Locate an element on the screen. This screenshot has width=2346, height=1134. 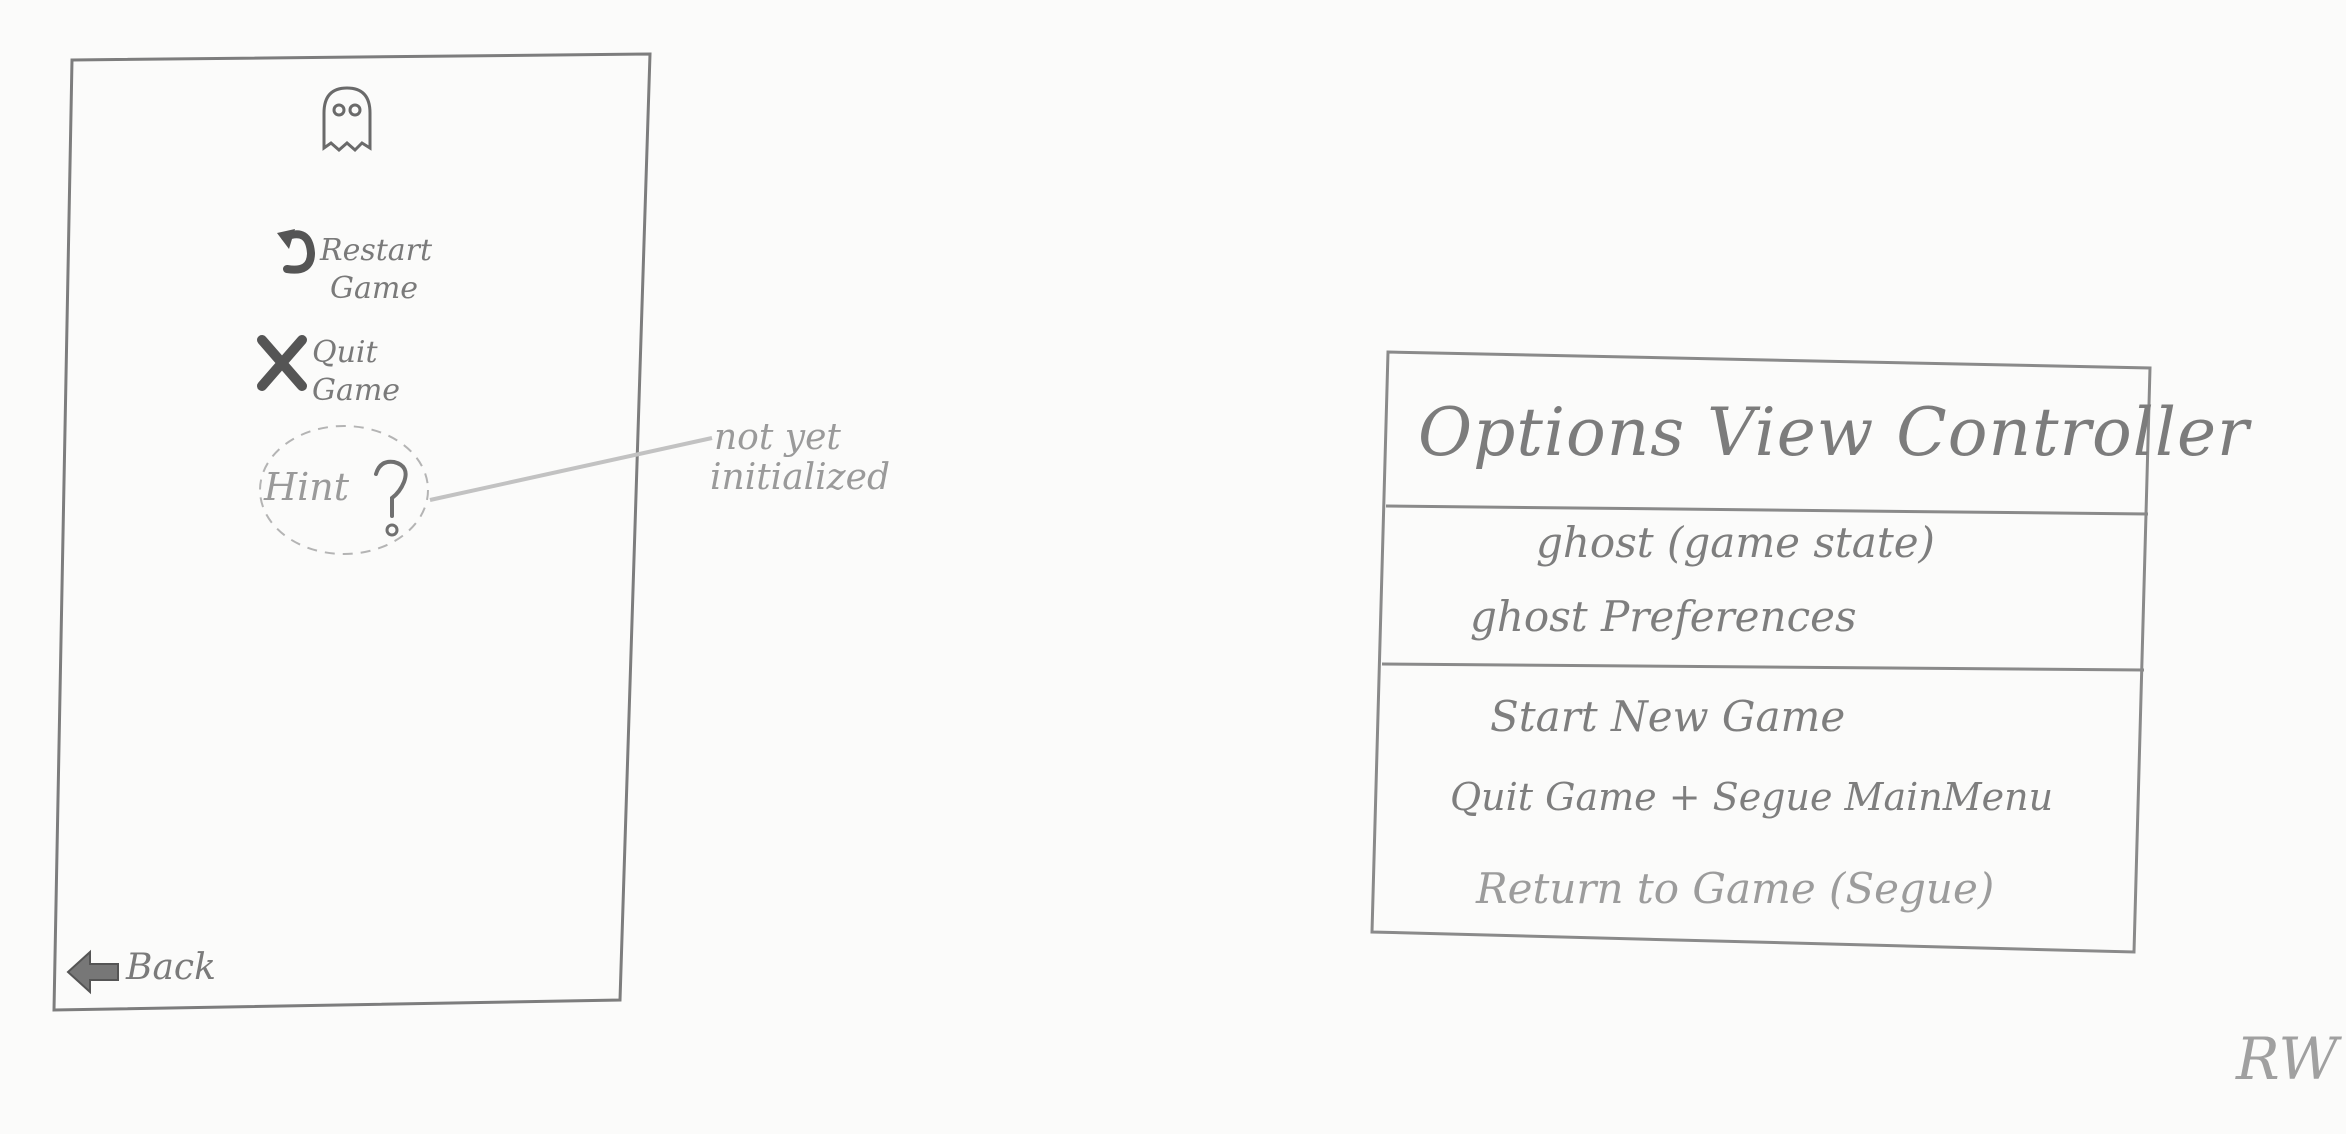
uml-property-ghost: ghost (game state) is located at coordinates (1735, 542).